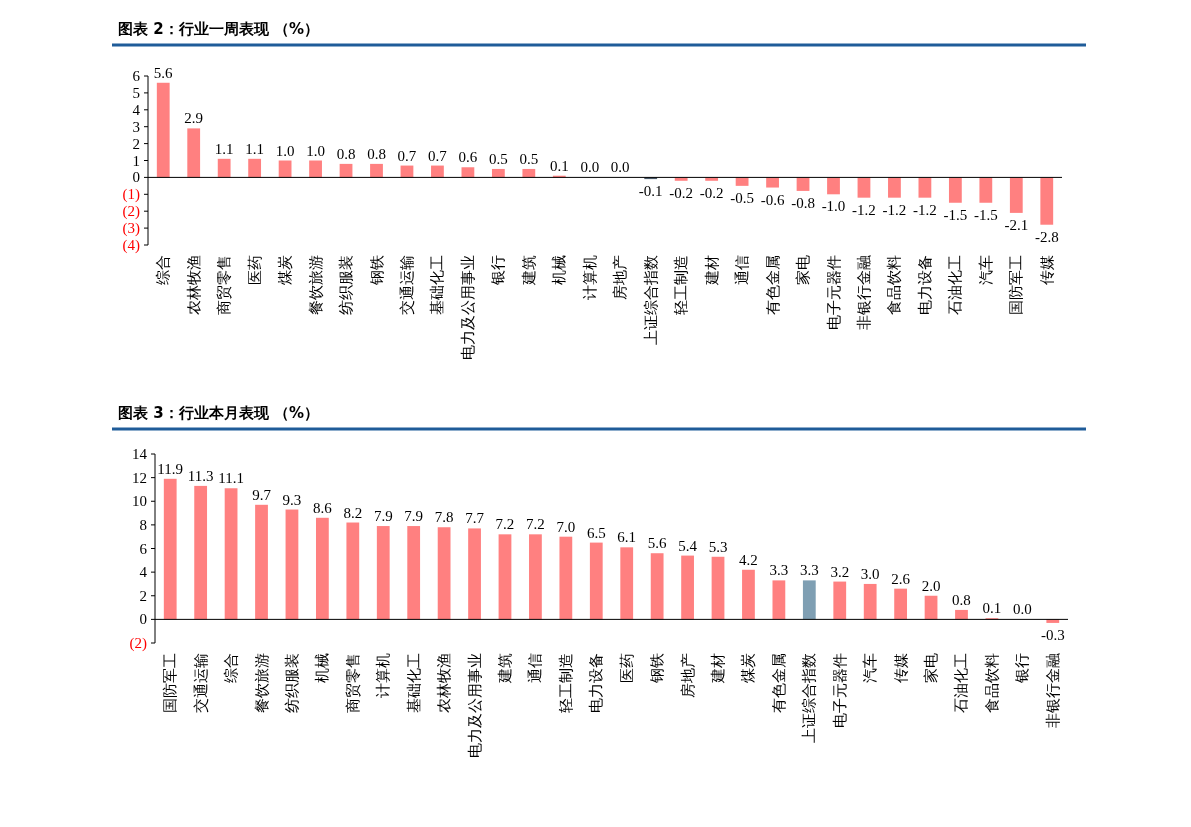 This screenshot has height=827, width=1191. I want to click on x-tick-label: 煤炭, so click(285, 270).